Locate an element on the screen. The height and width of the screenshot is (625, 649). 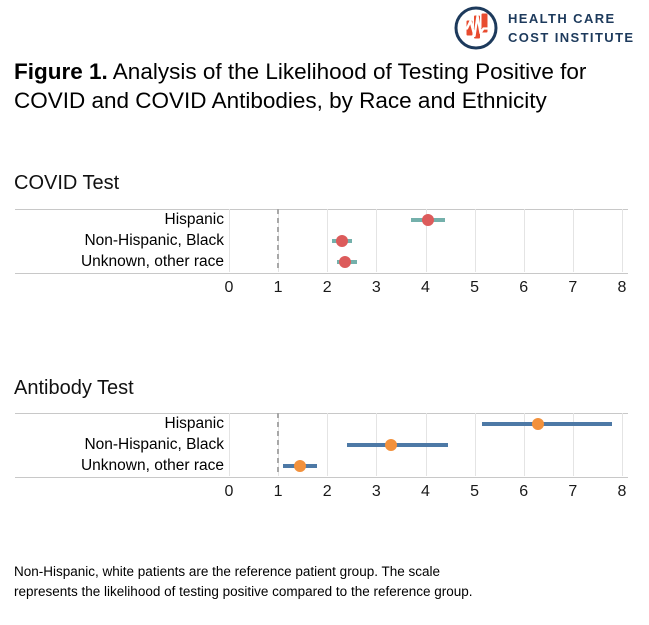
chart-title-antibody-test: Antibody Test is located at coordinates (74, 388).